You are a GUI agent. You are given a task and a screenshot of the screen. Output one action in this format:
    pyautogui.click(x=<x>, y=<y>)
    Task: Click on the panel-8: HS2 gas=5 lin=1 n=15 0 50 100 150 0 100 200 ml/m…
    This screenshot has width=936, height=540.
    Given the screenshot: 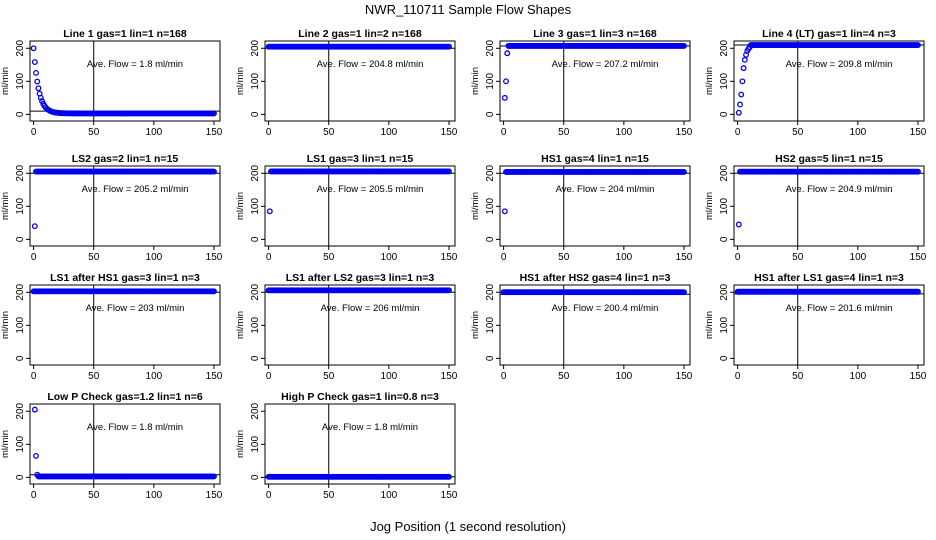 What is the action you would take?
    pyautogui.click(x=815, y=208)
    